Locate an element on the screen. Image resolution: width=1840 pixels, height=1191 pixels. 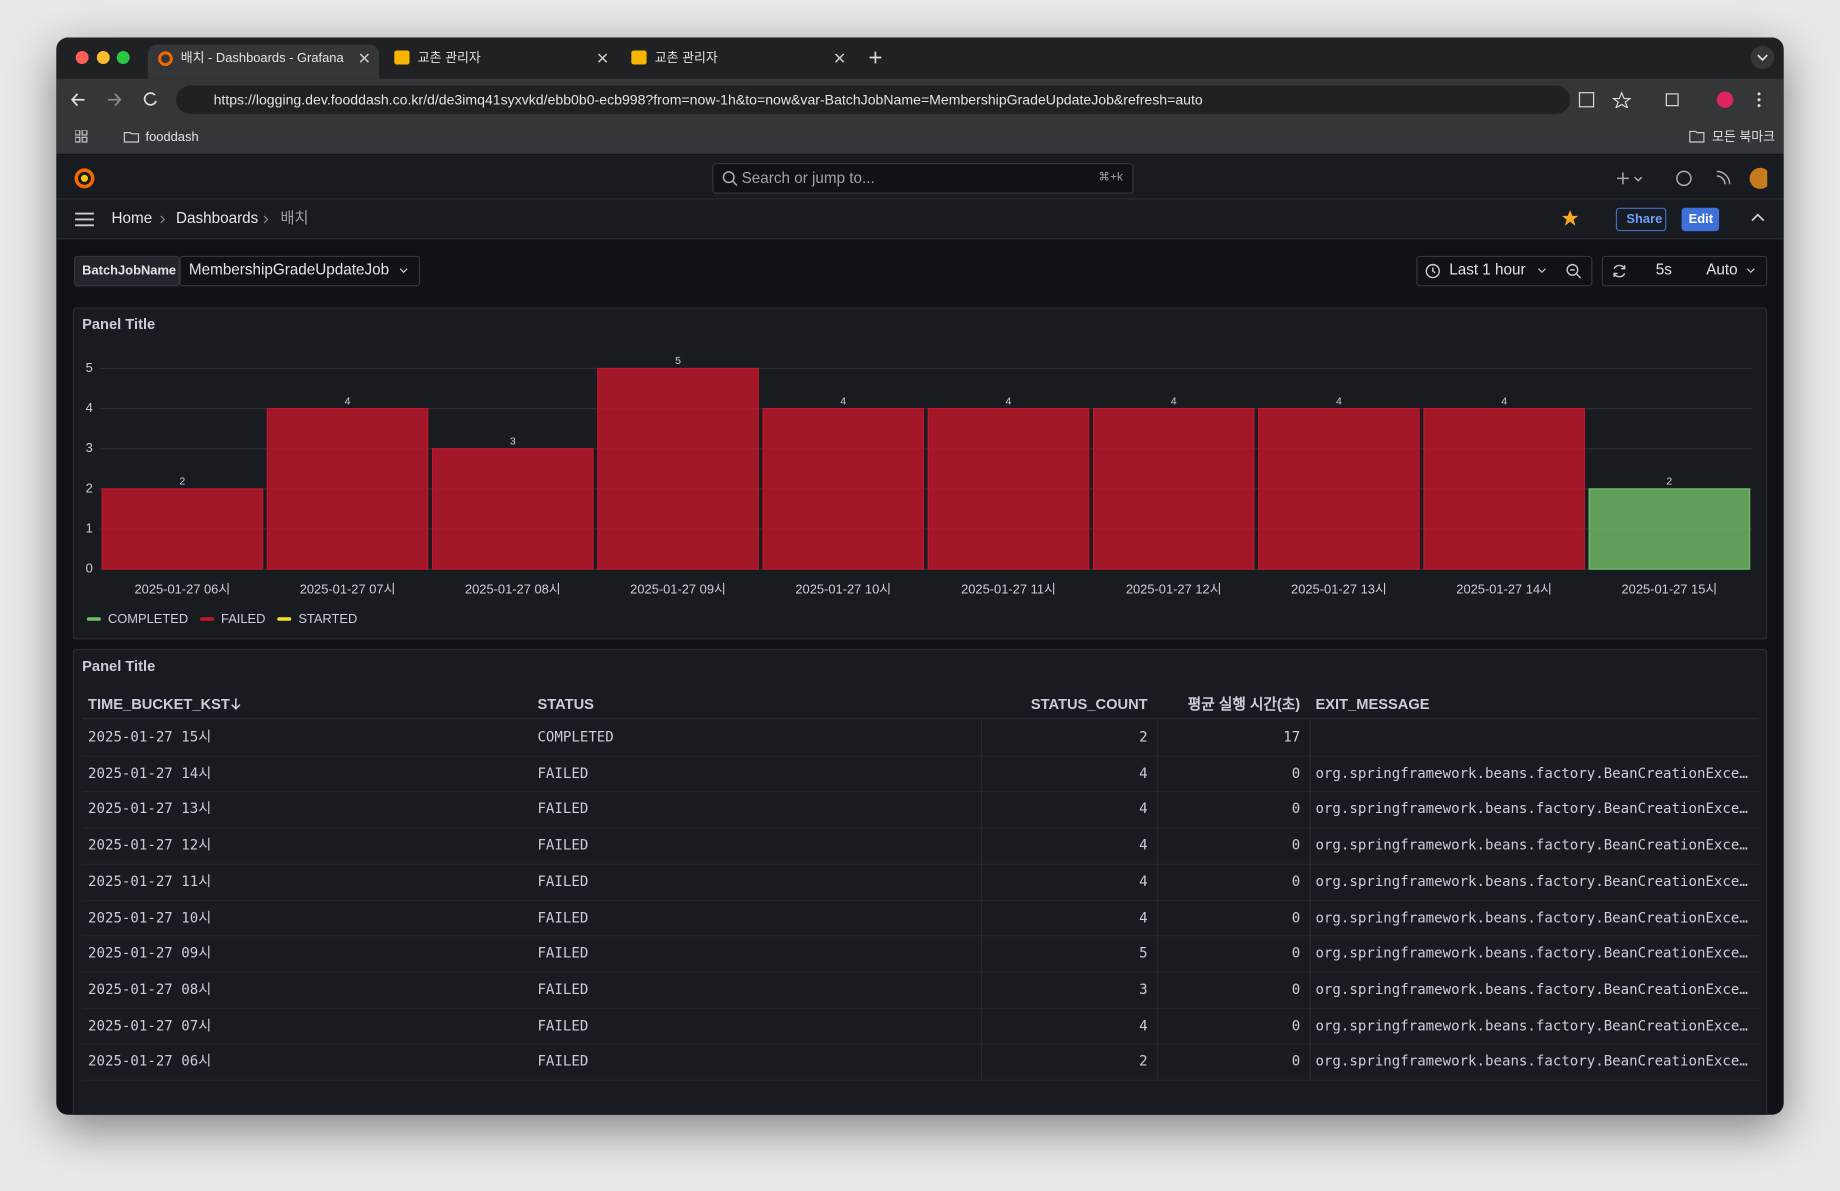
tab-search is located at coordinates (1762, 57).